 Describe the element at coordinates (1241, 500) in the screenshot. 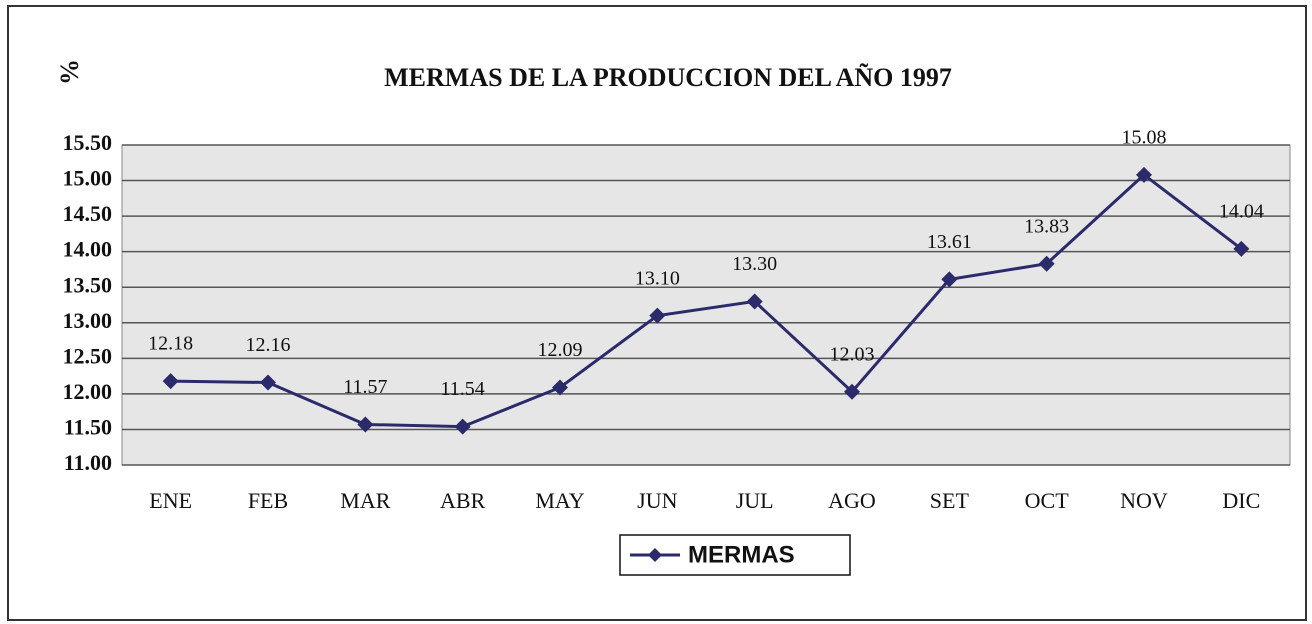

I see `x-tick-label: DIC` at that location.